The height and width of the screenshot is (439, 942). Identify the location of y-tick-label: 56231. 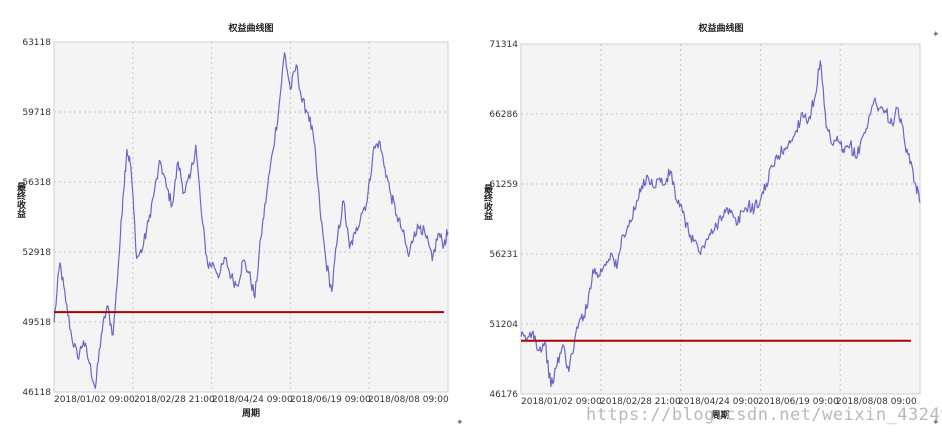
(503, 255).